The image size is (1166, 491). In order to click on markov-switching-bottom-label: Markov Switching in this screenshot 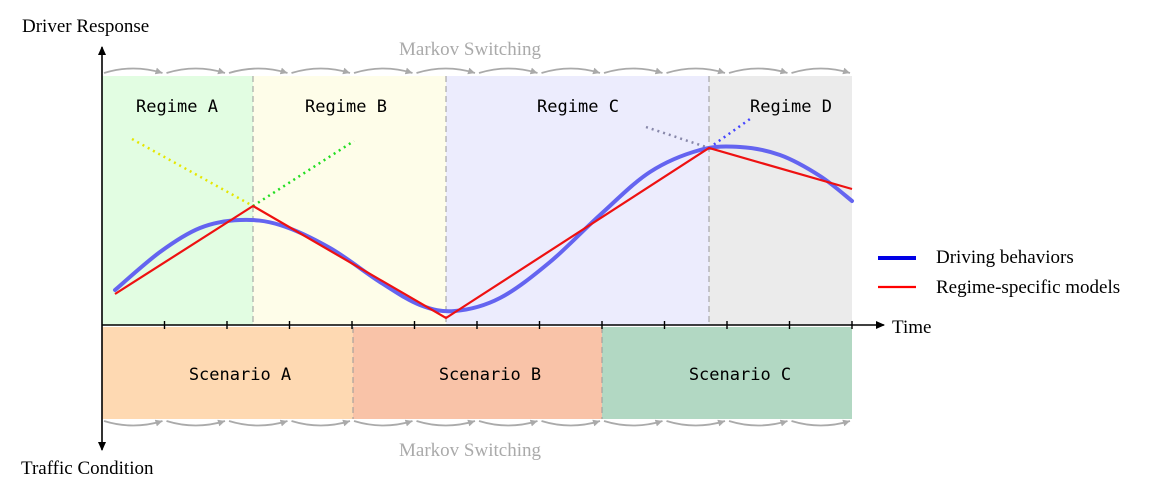, I will do `click(470, 450)`.